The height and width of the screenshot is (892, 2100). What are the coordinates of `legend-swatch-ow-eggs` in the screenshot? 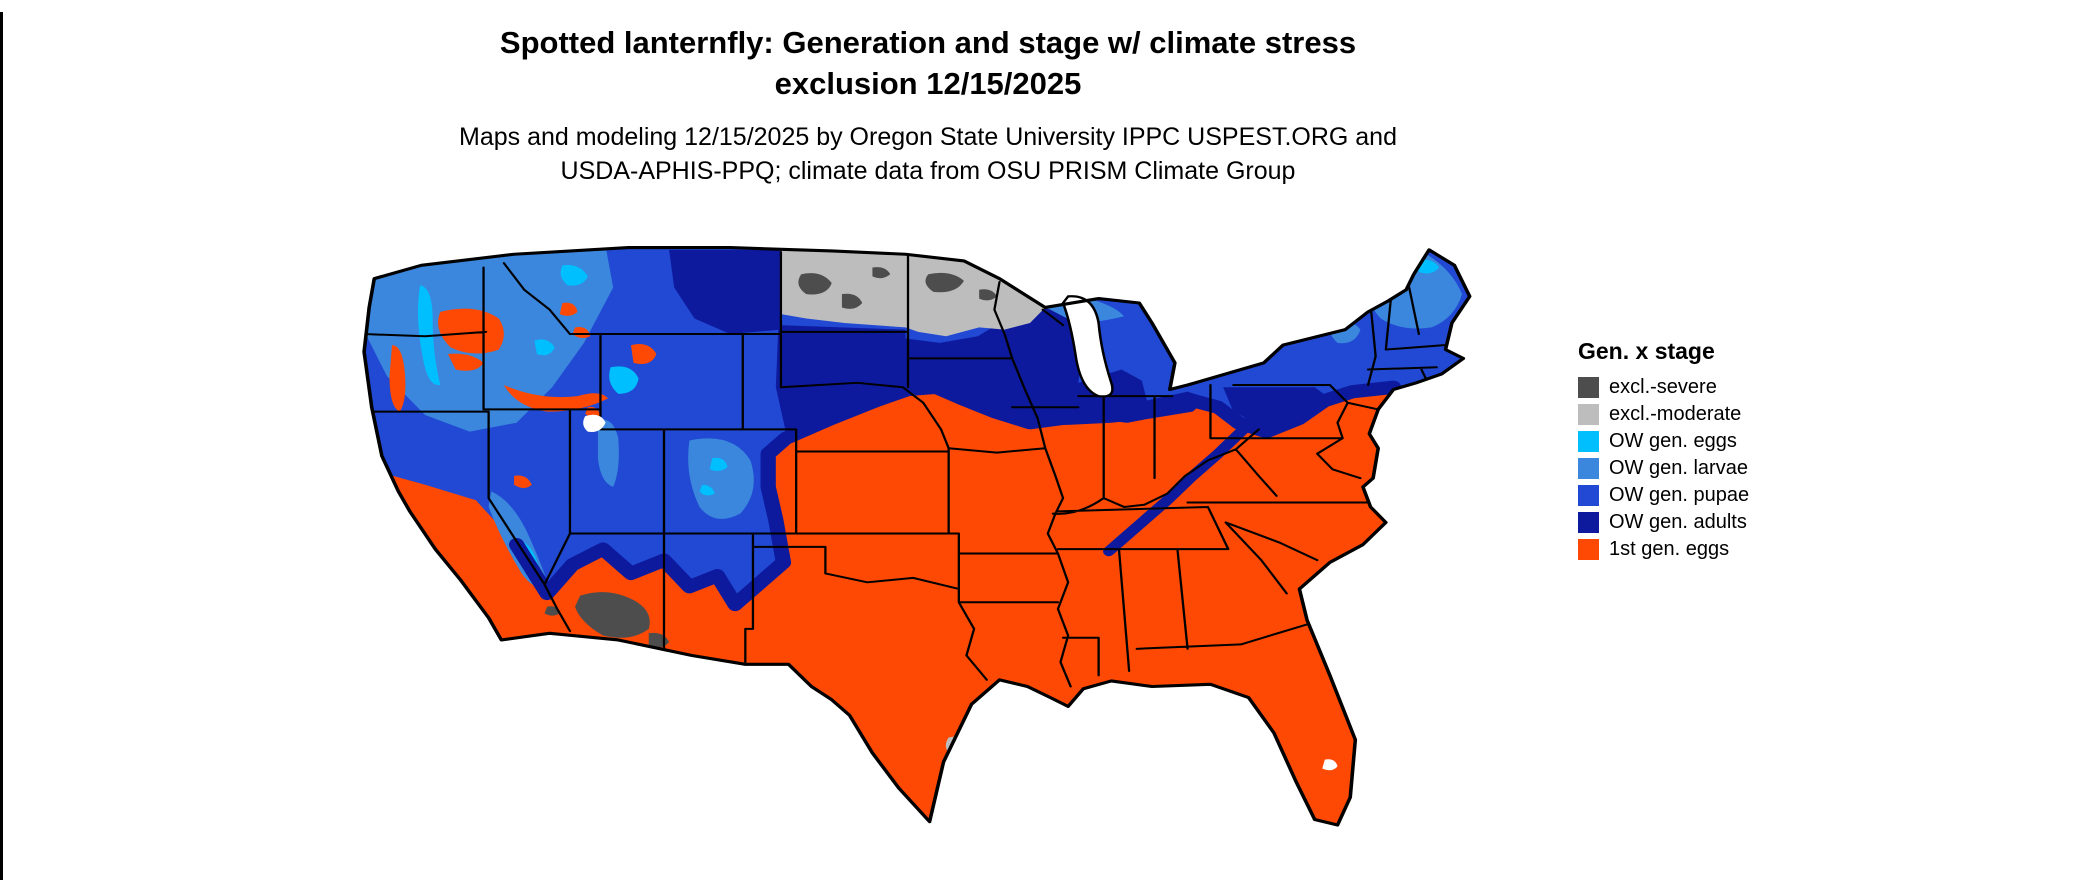 It's located at (1588, 441).